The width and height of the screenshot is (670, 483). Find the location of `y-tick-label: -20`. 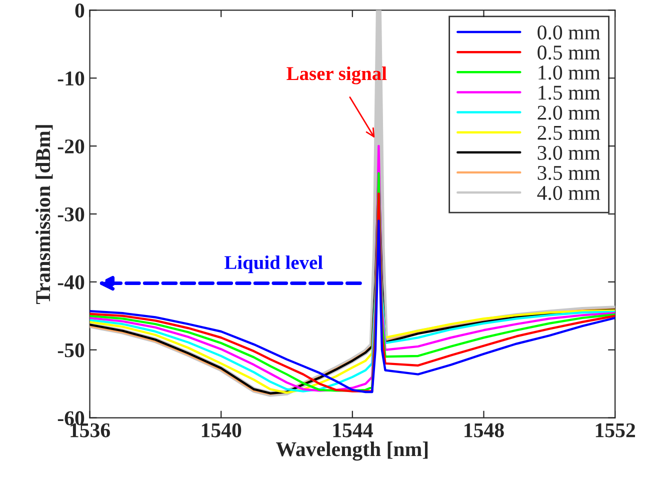

y-tick-label: -20 is located at coordinates (71, 146).